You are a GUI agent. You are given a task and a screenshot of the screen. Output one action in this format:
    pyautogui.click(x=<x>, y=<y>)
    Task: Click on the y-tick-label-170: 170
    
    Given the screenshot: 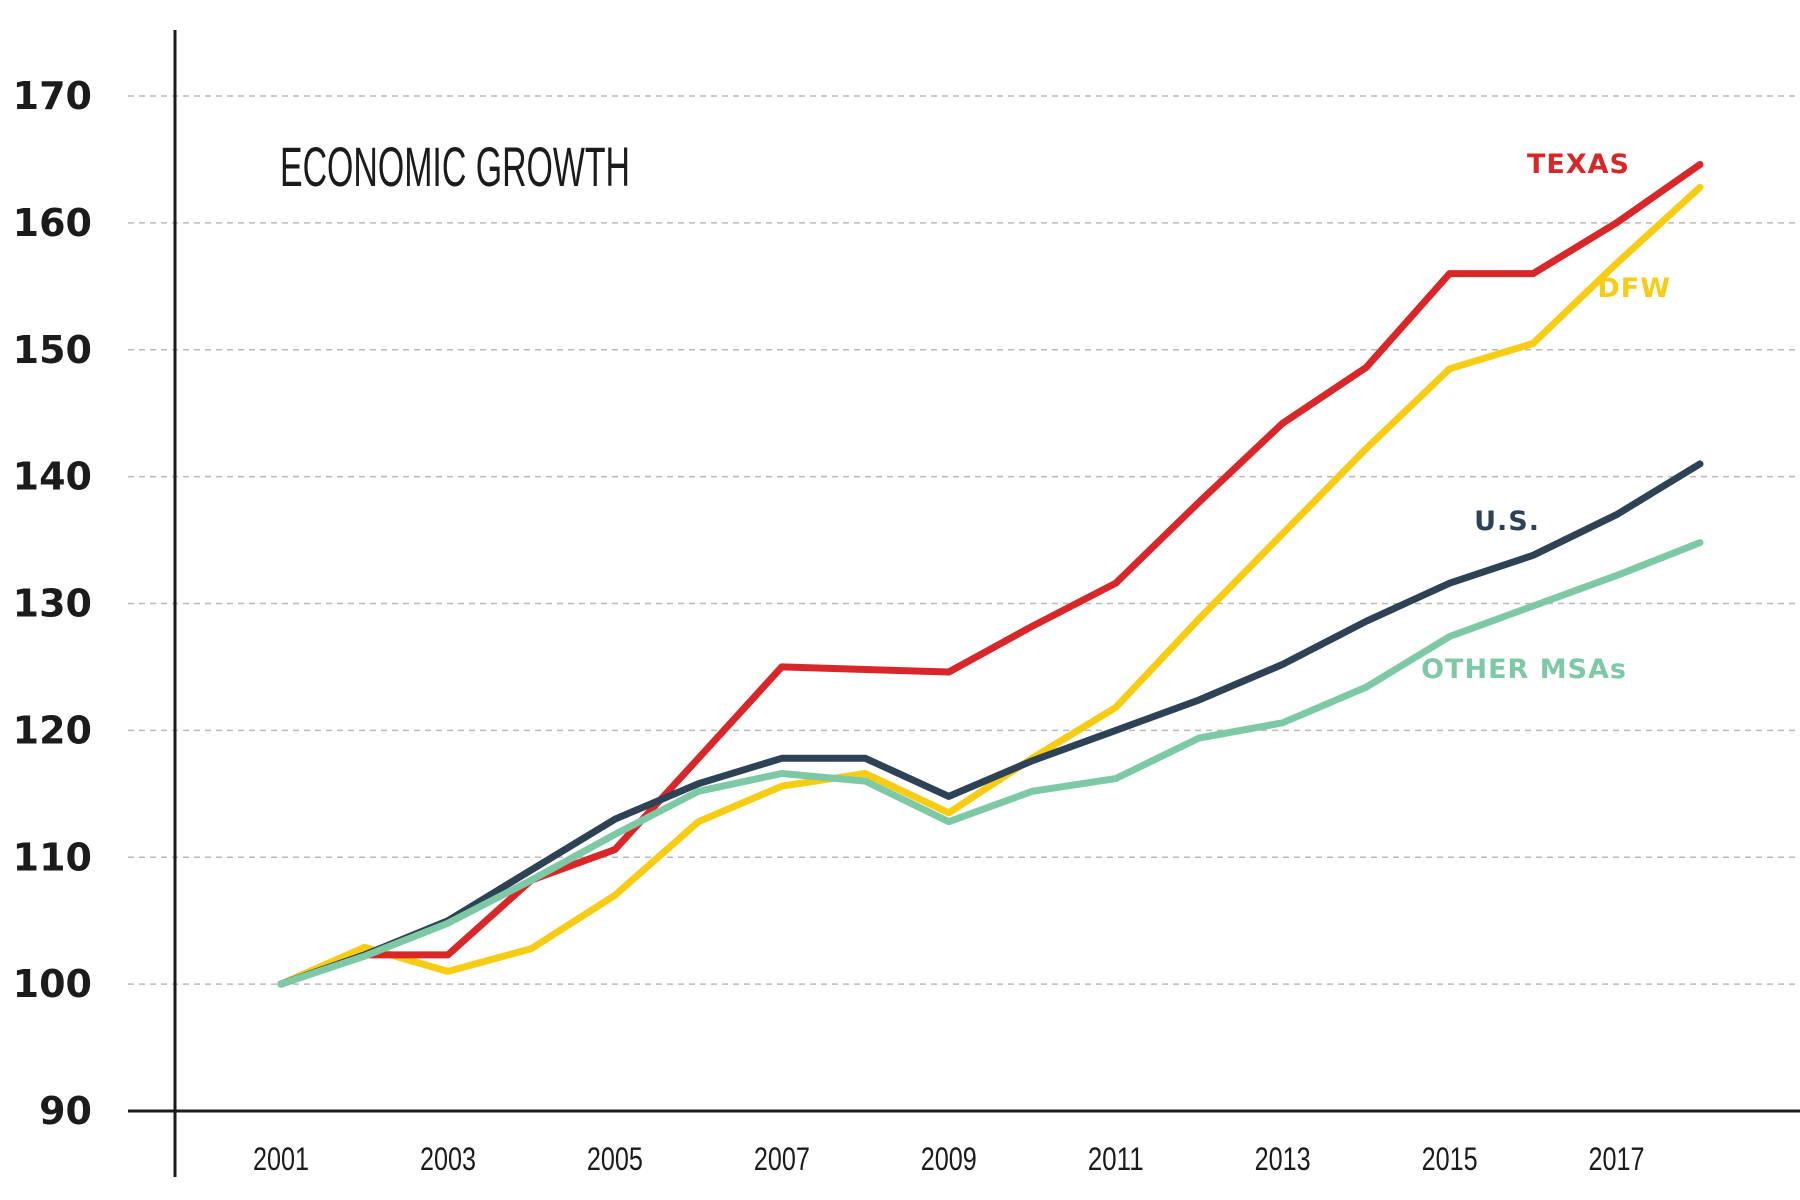 What is the action you would take?
    pyautogui.click(x=52, y=96)
    